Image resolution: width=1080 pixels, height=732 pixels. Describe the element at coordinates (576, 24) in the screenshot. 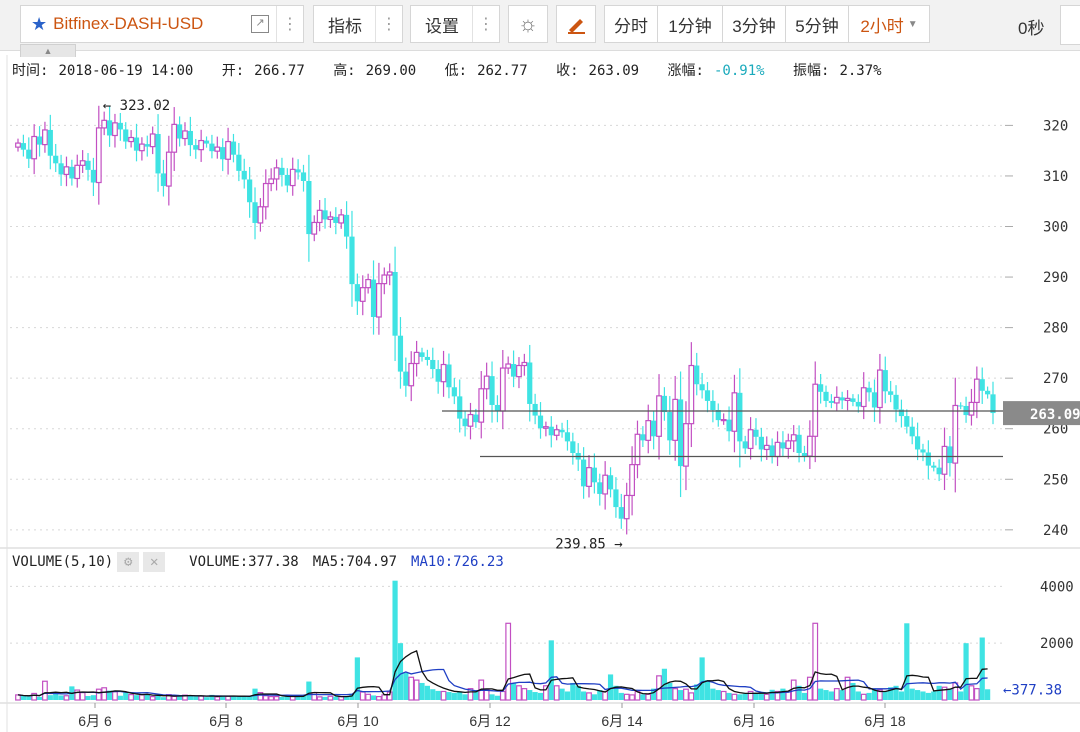

I see `draw-tool-button` at that location.